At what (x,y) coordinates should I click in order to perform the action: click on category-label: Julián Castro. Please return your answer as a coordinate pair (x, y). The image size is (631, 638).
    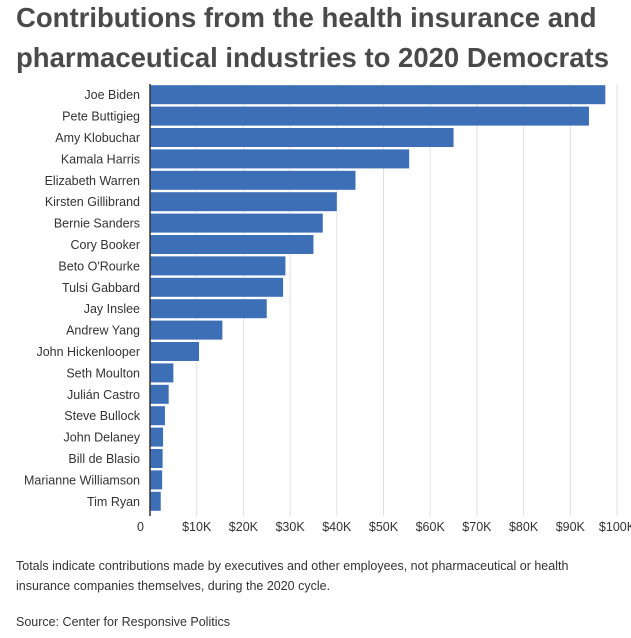
    Looking at the image, I should click on (103, 395).